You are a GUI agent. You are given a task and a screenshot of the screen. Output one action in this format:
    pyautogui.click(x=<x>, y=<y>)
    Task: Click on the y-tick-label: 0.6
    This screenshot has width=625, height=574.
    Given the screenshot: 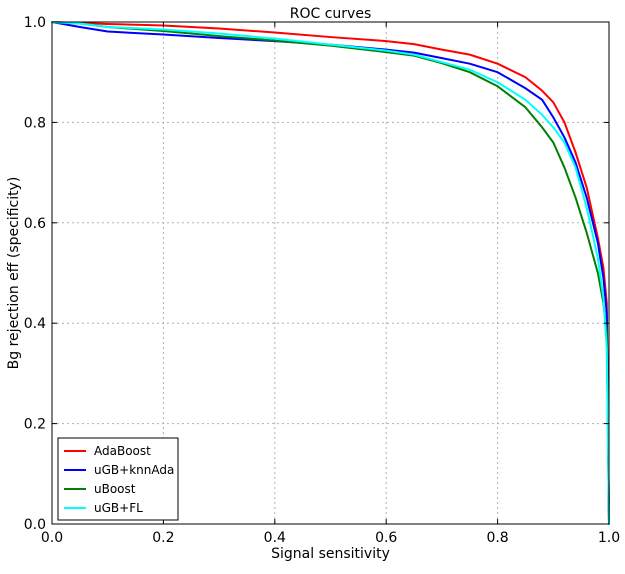 What is the action you would take?
    pyautogui.click(x=35, y=224)
    